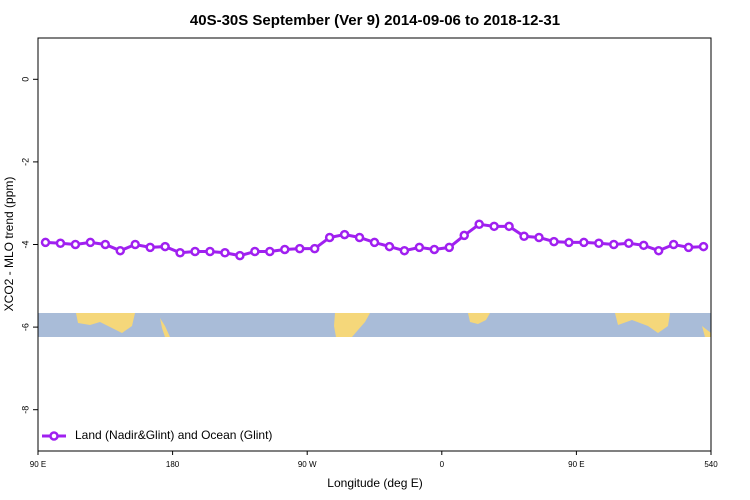 The image size is (750, 500). What do you see at coordinates (374, 325) in the screenshot?
I see `map-strip` at bounding box center [374, 325].